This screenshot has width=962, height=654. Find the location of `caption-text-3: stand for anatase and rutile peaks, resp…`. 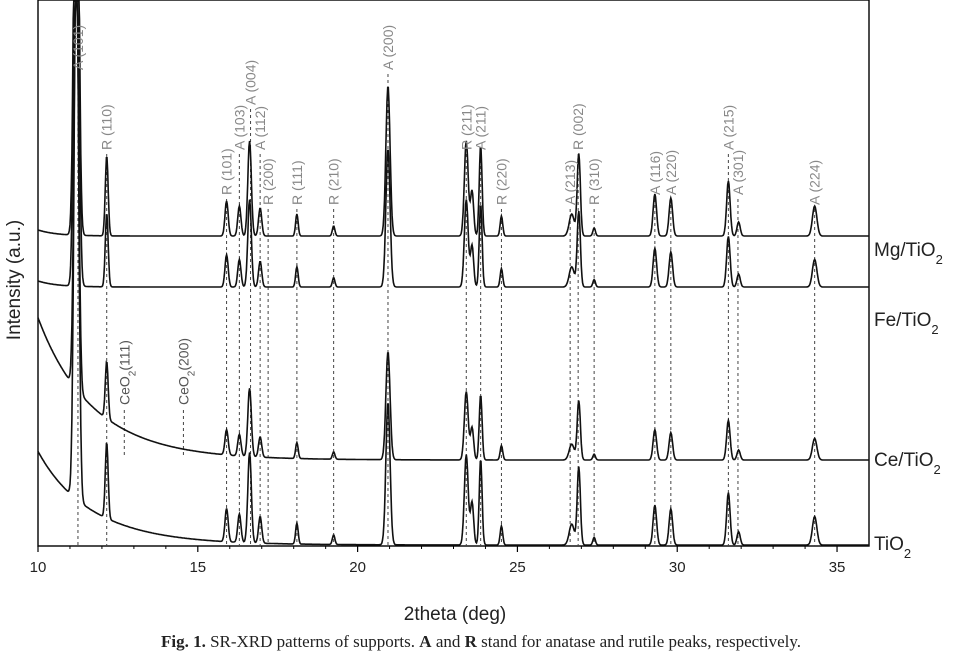

caption-text-3: stand for anatase and rutile peaks, resp… is located at coordinates (639, 641).